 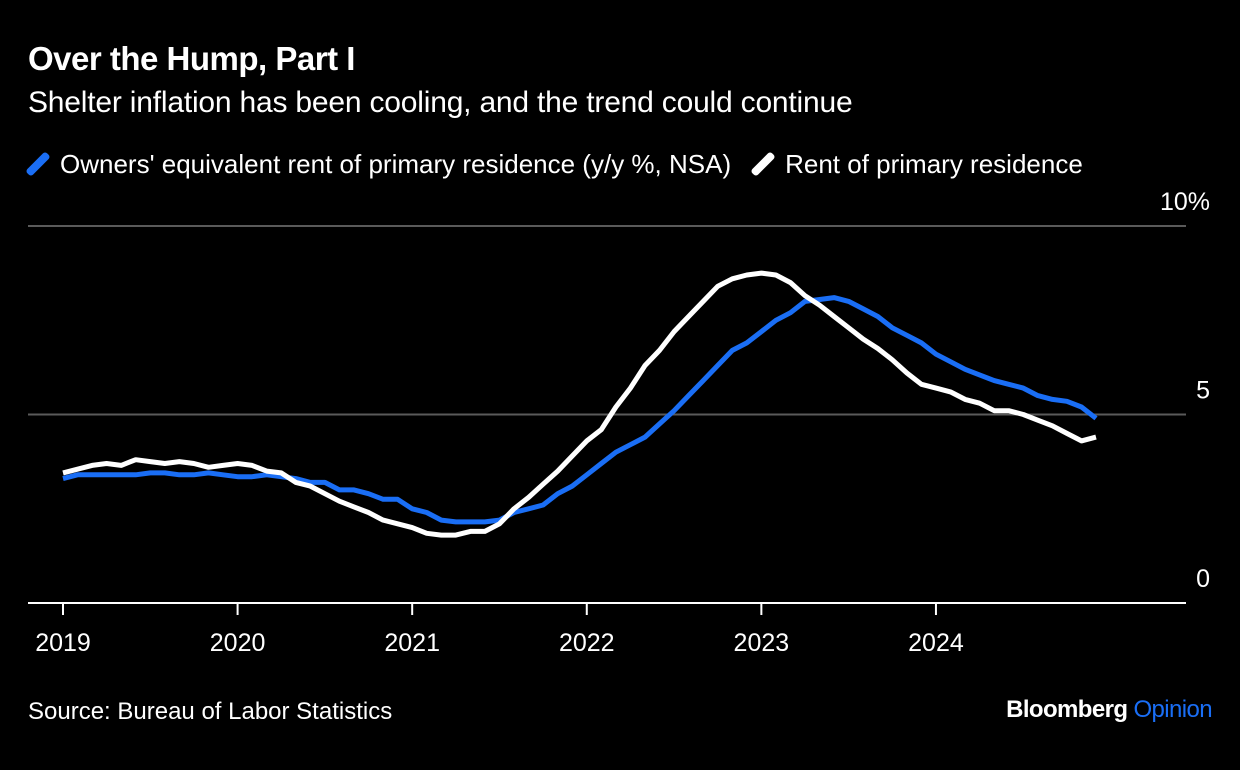 What do you see at coordinates (1172, 709) in the screenshot?
I see `brand-section: Opinion` at bounding box center [1172, 709].